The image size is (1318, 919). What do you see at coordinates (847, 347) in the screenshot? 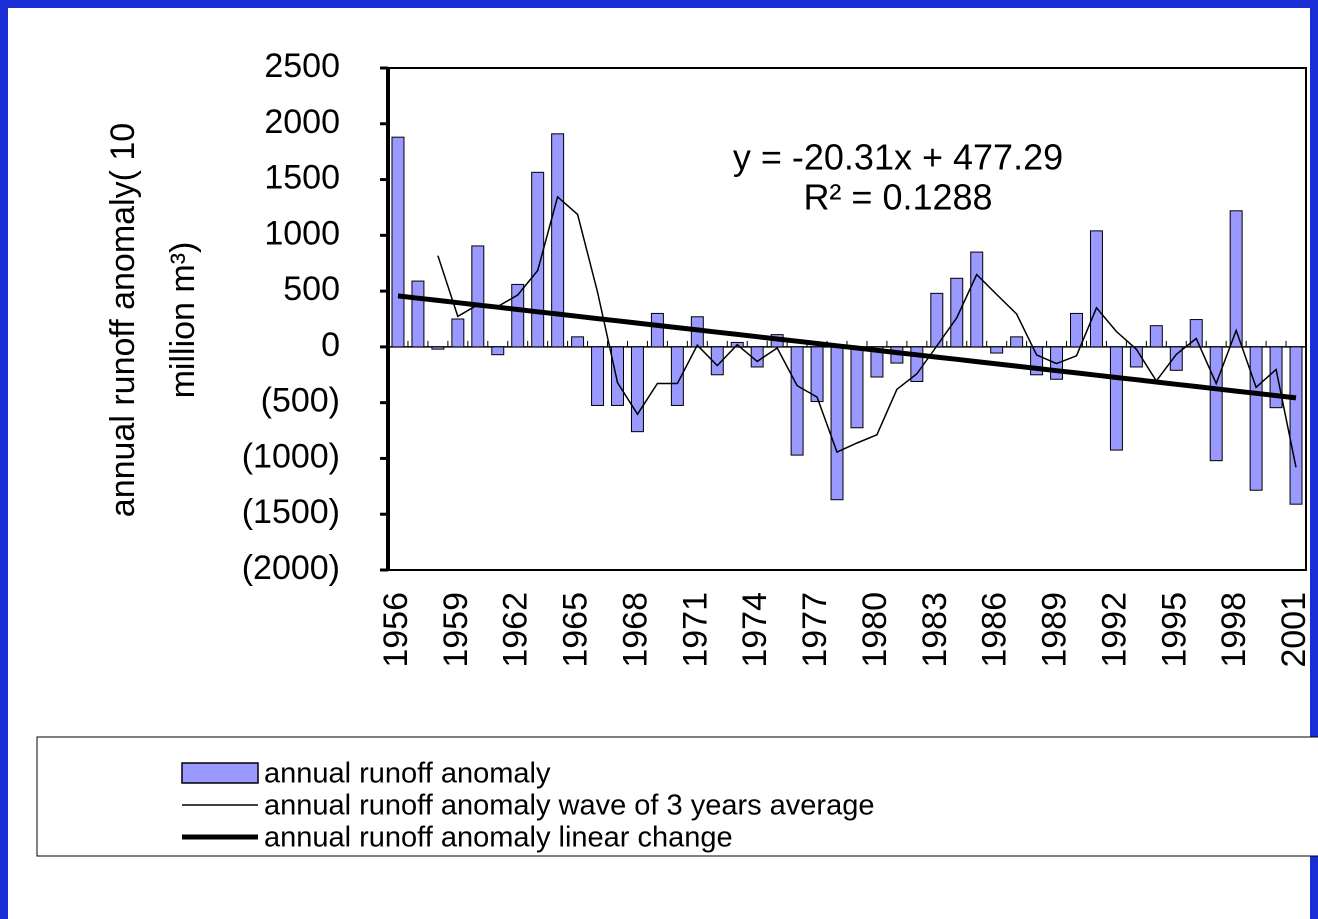
I see `line` at bounding box center [847, 347].